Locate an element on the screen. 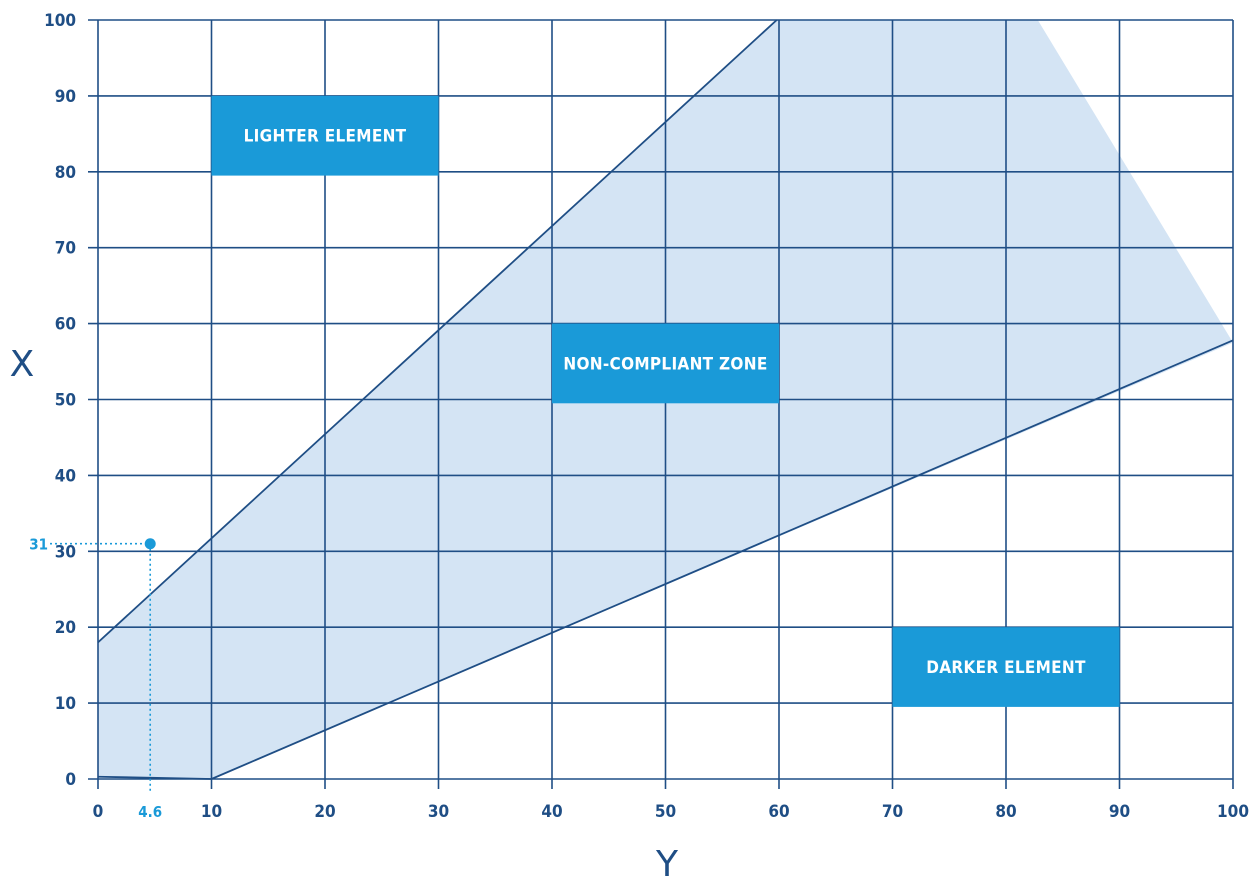 The height and width of the screenshot is (884, 1255). region-label: LIGHTER ELEMENT is located at coordinates (325, 137).